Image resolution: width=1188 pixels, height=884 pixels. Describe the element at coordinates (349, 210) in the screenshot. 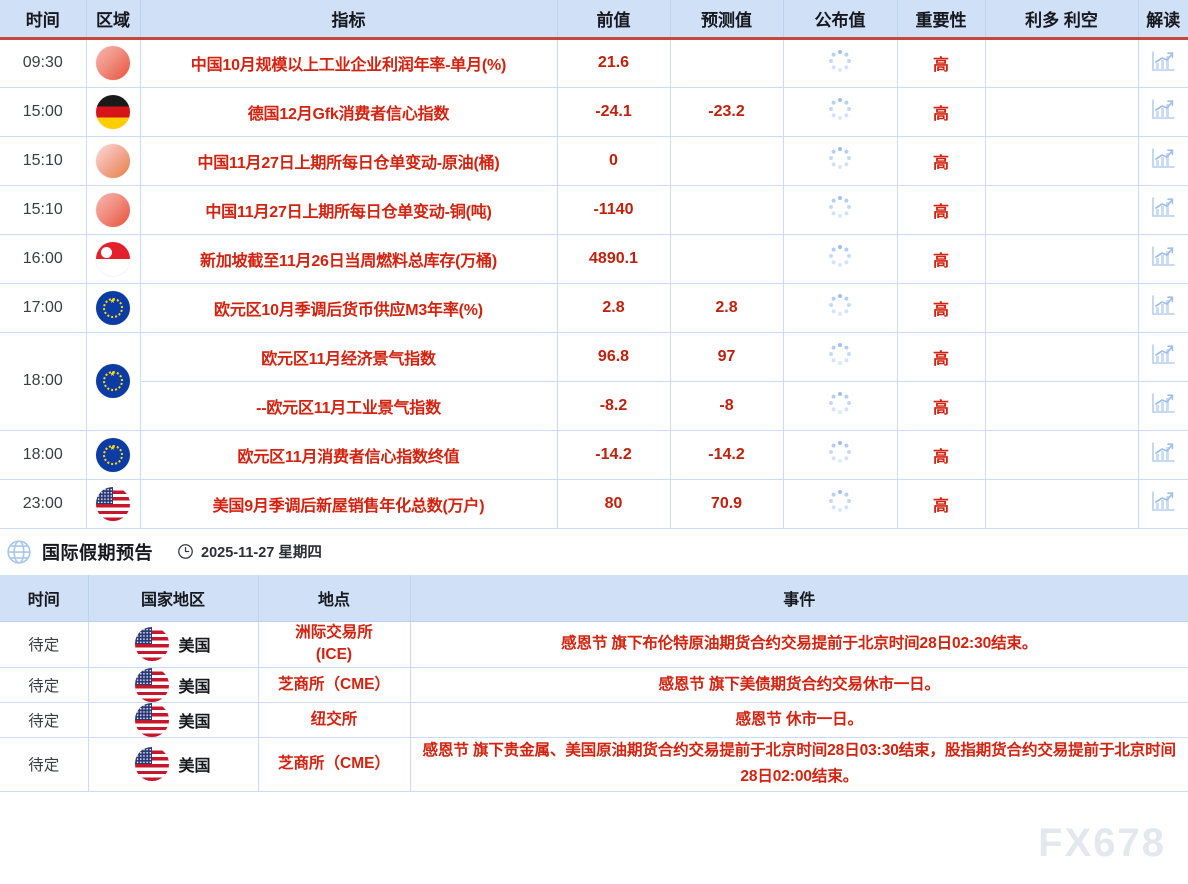

I see `cell-indicator: 中国11月27日上期所每日仓单变动-铜(吨)` at that location.